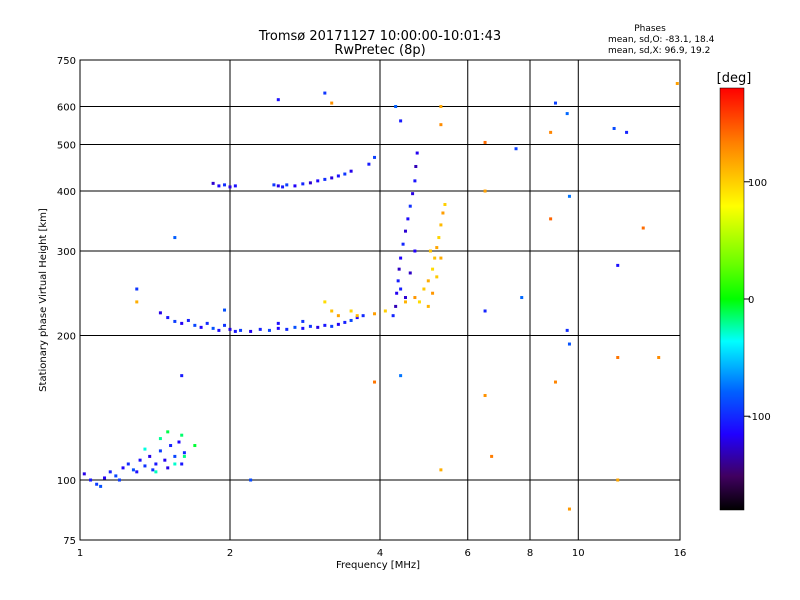 This screenshot has width=800, height=600. Describe the element at coordinates (378, 565) in the screenshot. I see `x-axis-label: Frequency [MHz]` at that location.